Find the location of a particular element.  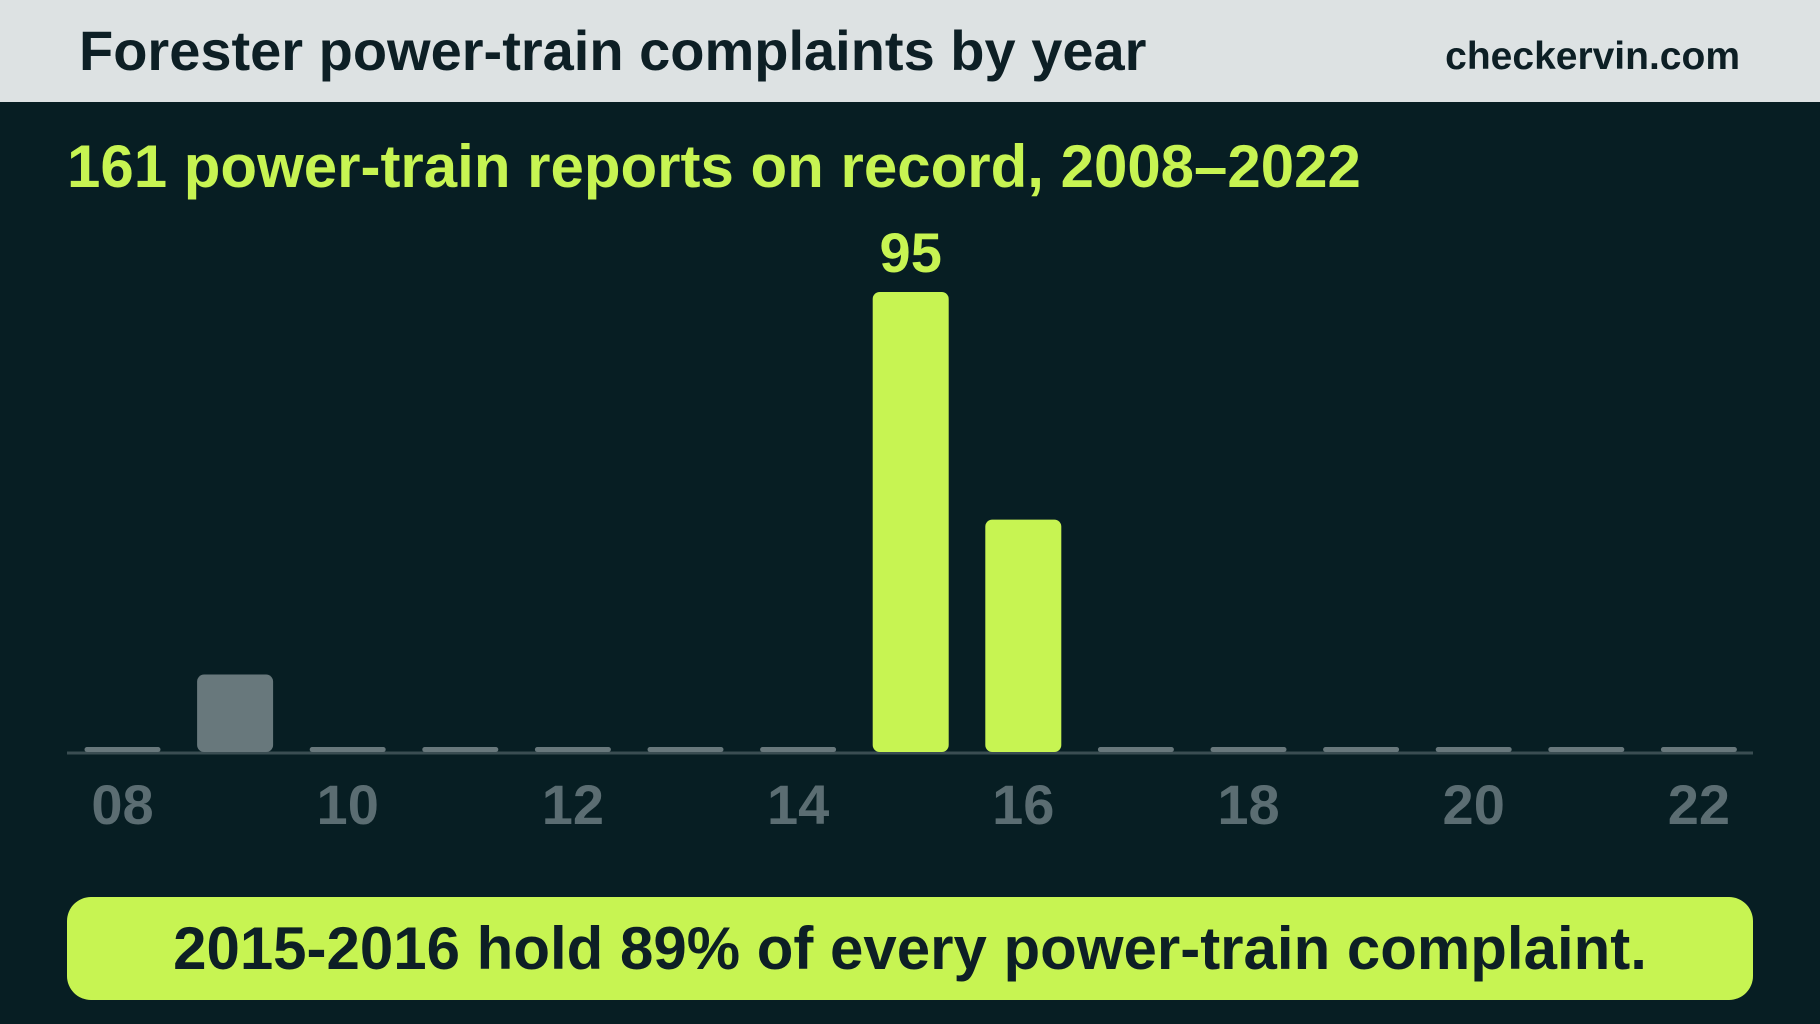

page-title: Forester power-train complaints by year is located at coordinates (613, 50).